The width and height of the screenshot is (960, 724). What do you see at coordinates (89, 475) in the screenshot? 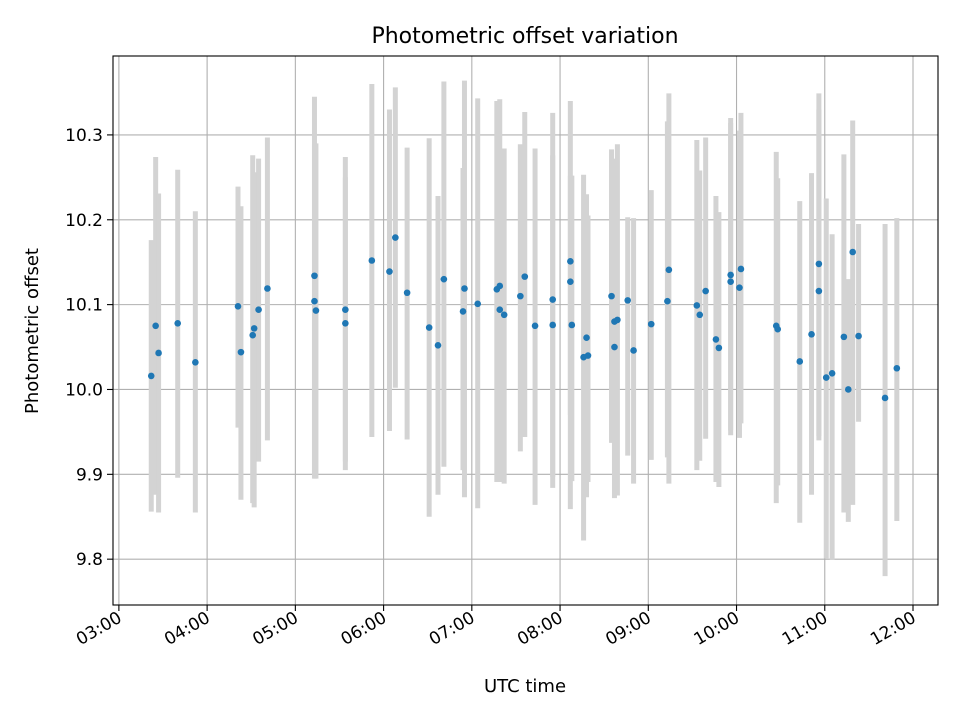
I see `y-tick-label: 9.9` at bounding box center [89, 475].